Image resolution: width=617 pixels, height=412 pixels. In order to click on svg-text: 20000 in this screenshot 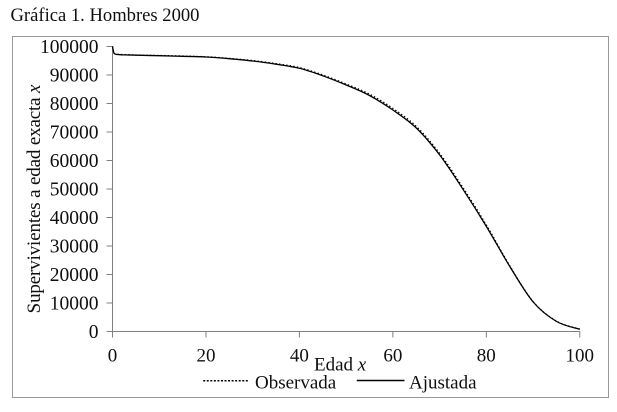, I will do `click(74, 275)`.